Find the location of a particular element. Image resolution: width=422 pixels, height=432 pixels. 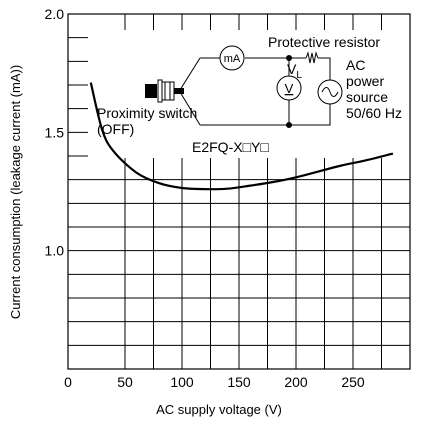

y-axis-ticks: 1.0 1.5 2.0 is located at coordinates (55, 132).